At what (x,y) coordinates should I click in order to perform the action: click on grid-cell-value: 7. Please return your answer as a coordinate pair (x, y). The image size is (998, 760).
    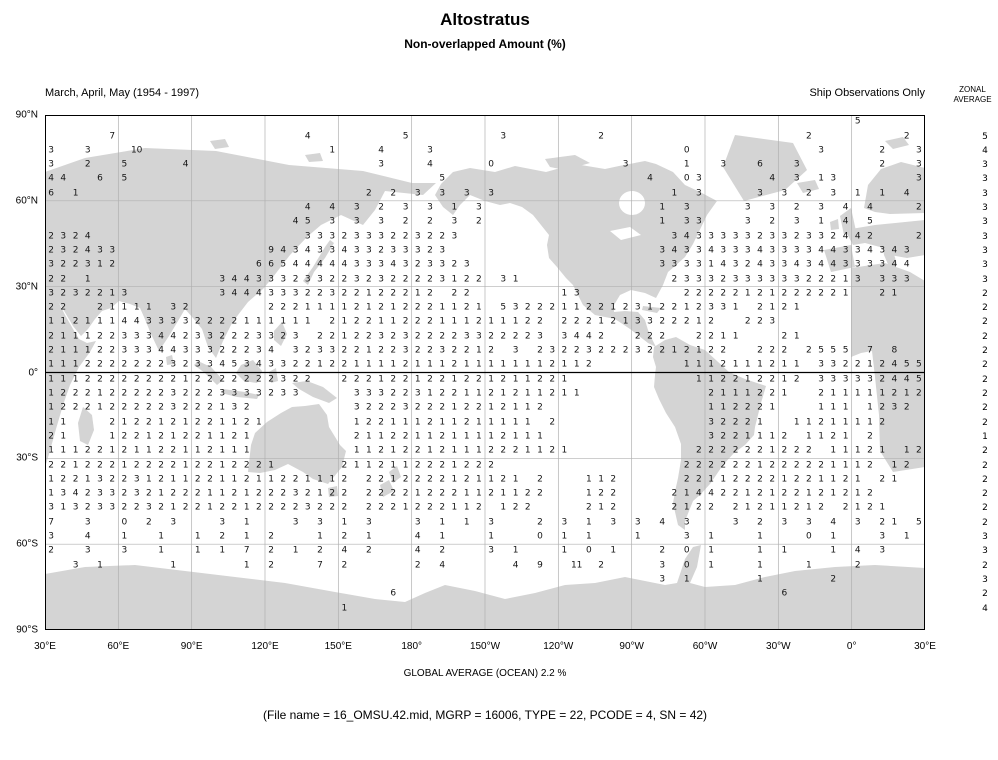
    Looking at the image, I should click on (870, 350).